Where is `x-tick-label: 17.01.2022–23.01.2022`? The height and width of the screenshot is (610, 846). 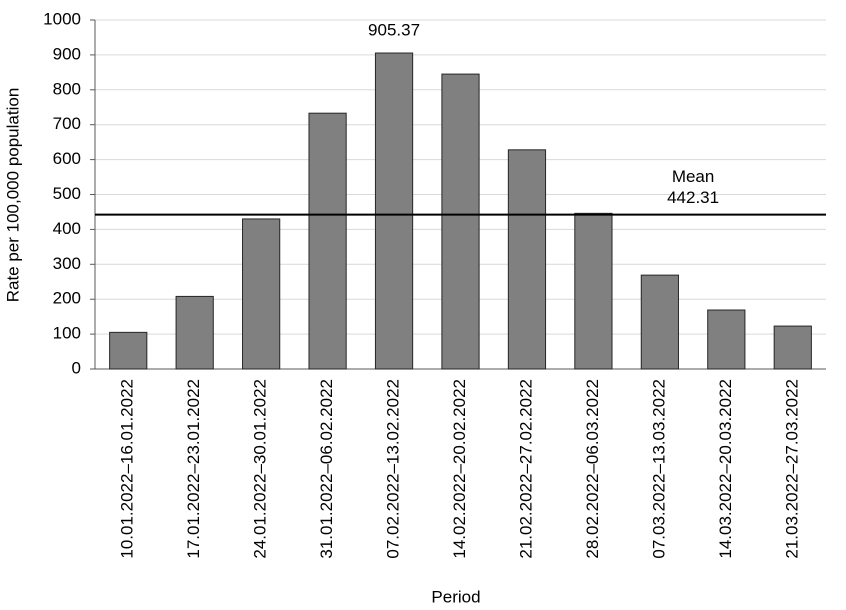 x-tick-label: 17.01.2022–23.01.2022 is located at coordinates (193, 469).